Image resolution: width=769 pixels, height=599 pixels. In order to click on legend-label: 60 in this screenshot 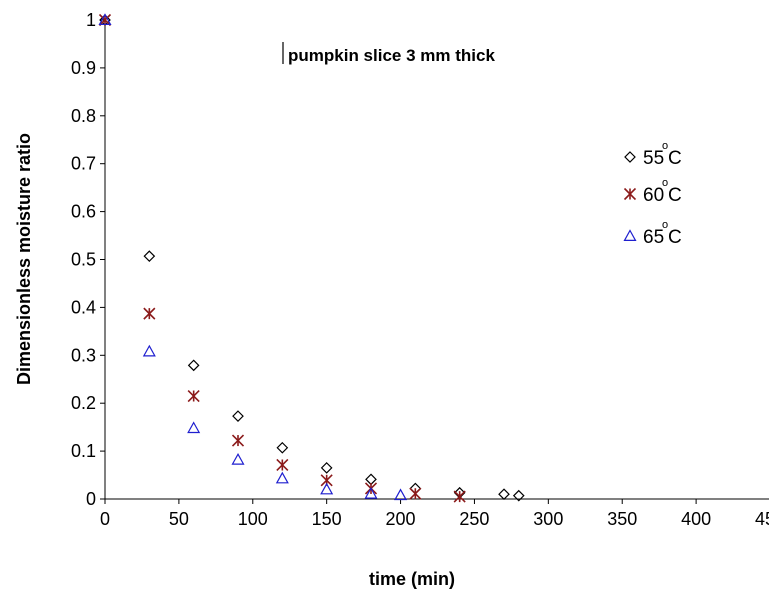, I will do `click(653, 195)`.